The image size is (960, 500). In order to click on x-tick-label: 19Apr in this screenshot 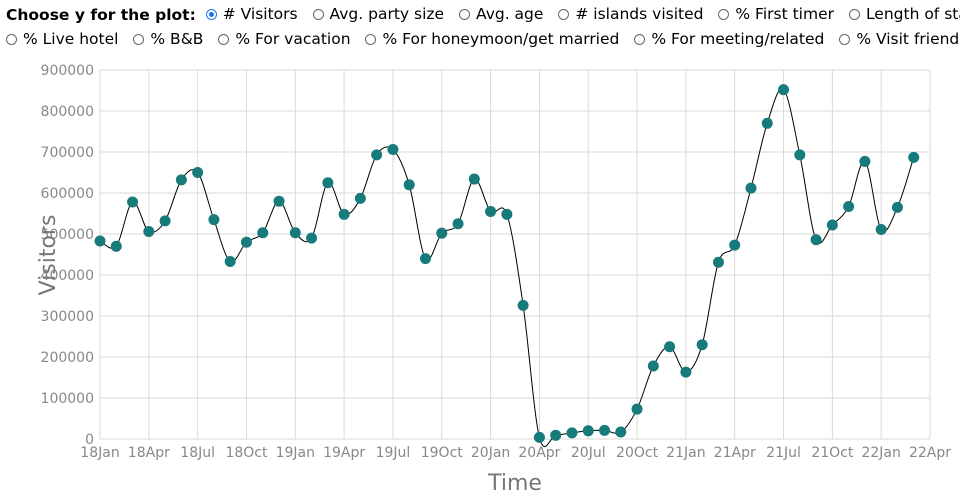, I will do `click(344, 453)`.